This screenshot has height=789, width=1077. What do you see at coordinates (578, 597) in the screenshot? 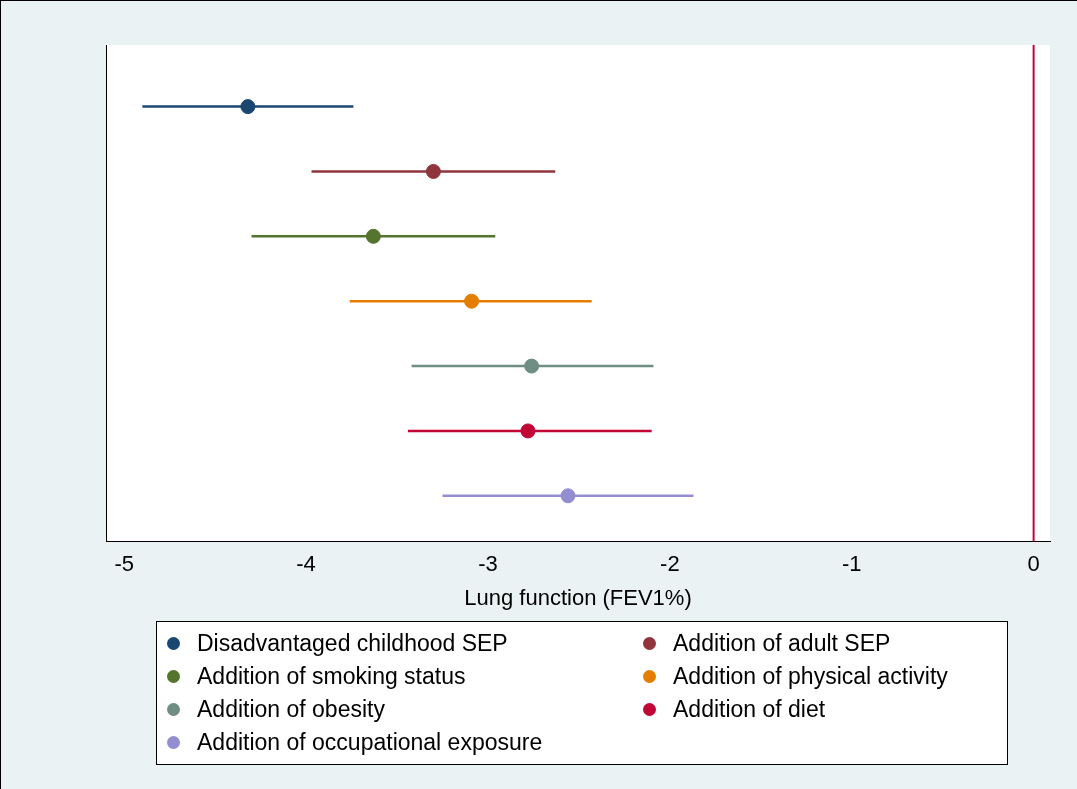
I see `x-axis-title: Lung function (FEV1%)` at bounding box center [578, 597].